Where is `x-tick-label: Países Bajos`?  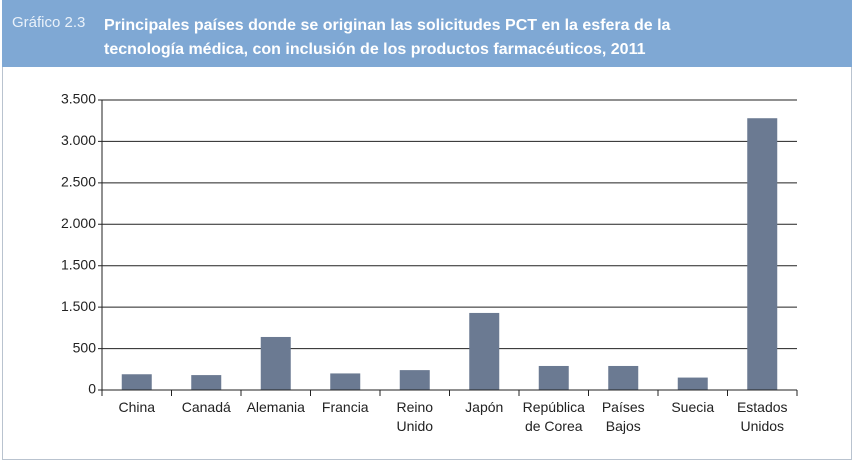
x-tick-label: Países Bajos is located at coordinates (623, 416).